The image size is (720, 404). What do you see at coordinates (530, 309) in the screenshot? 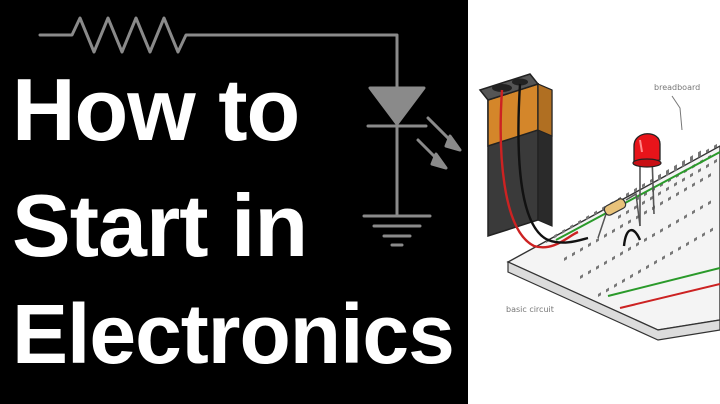
I see `basic-circuit-label: basic circuit` at bounding box center [530, 309].